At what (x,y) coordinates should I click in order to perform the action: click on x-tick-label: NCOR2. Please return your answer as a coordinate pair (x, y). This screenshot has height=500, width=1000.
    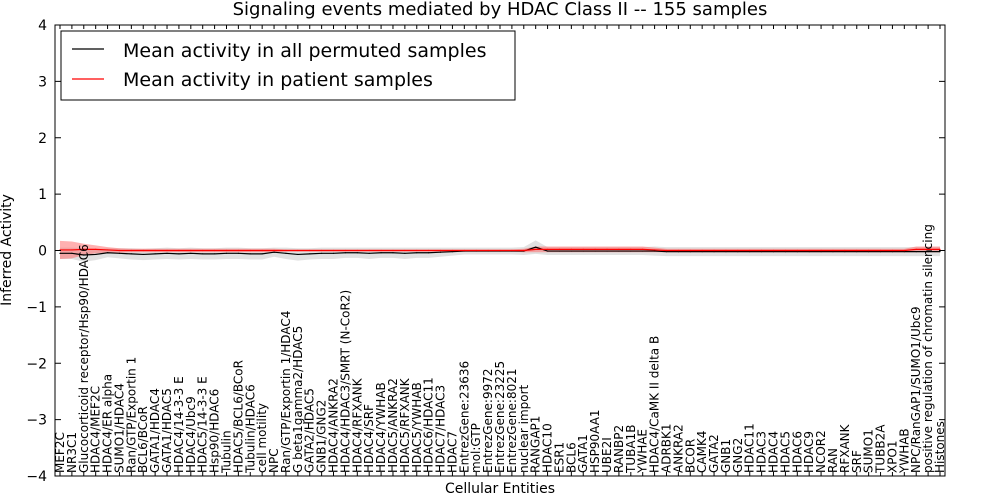
    Looking at the image, I should click on (821, 451).